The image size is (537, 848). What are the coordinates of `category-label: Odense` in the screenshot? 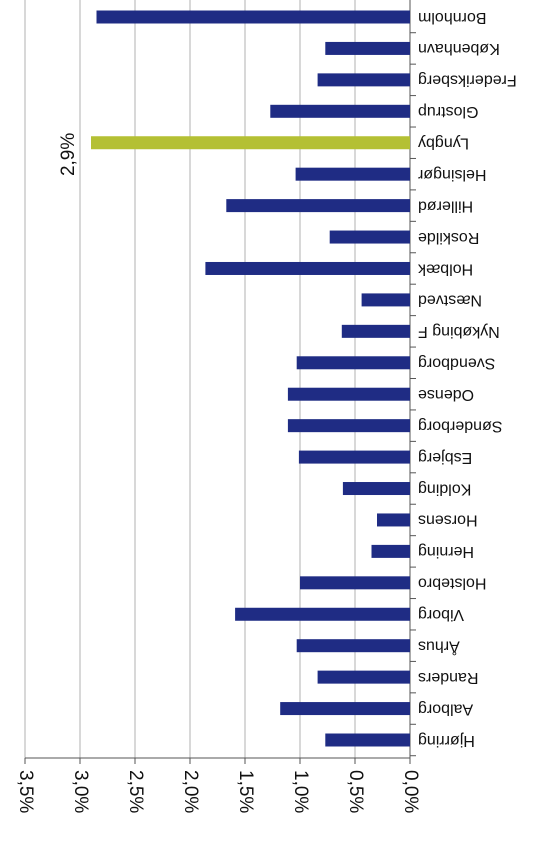 It's located at (446, 394).